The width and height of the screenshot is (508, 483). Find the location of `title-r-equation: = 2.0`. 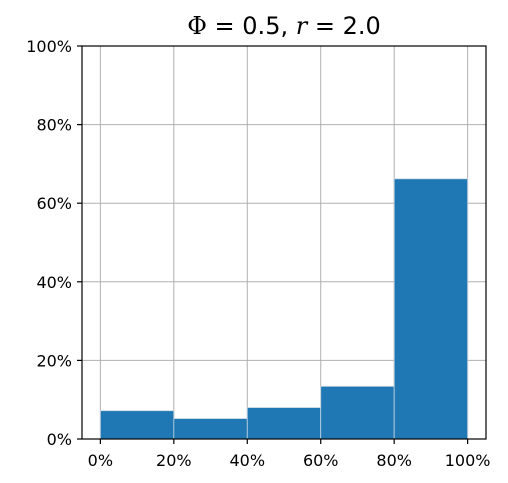

title-r-equation: = 2.0 is located at coordinates (344, 26).